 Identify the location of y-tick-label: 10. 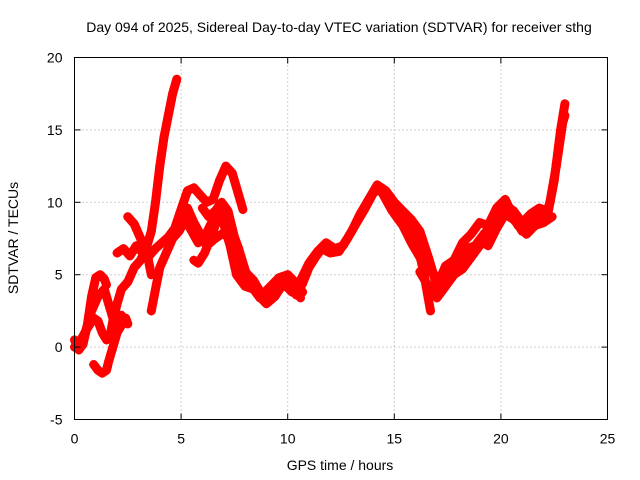
(55, 202).